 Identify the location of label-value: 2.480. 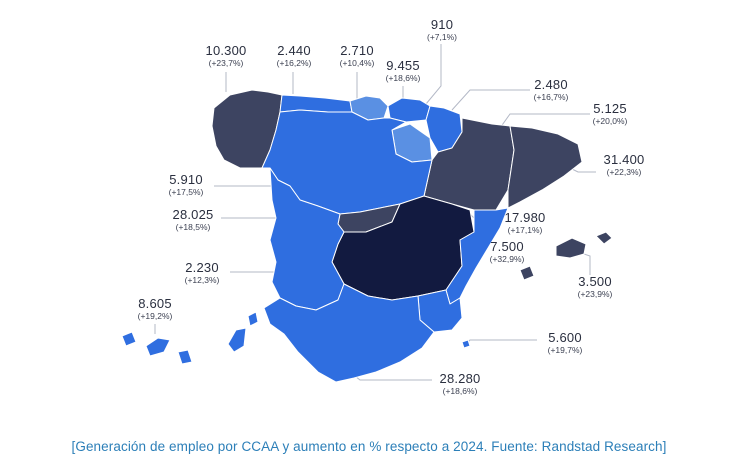
(551, 84).